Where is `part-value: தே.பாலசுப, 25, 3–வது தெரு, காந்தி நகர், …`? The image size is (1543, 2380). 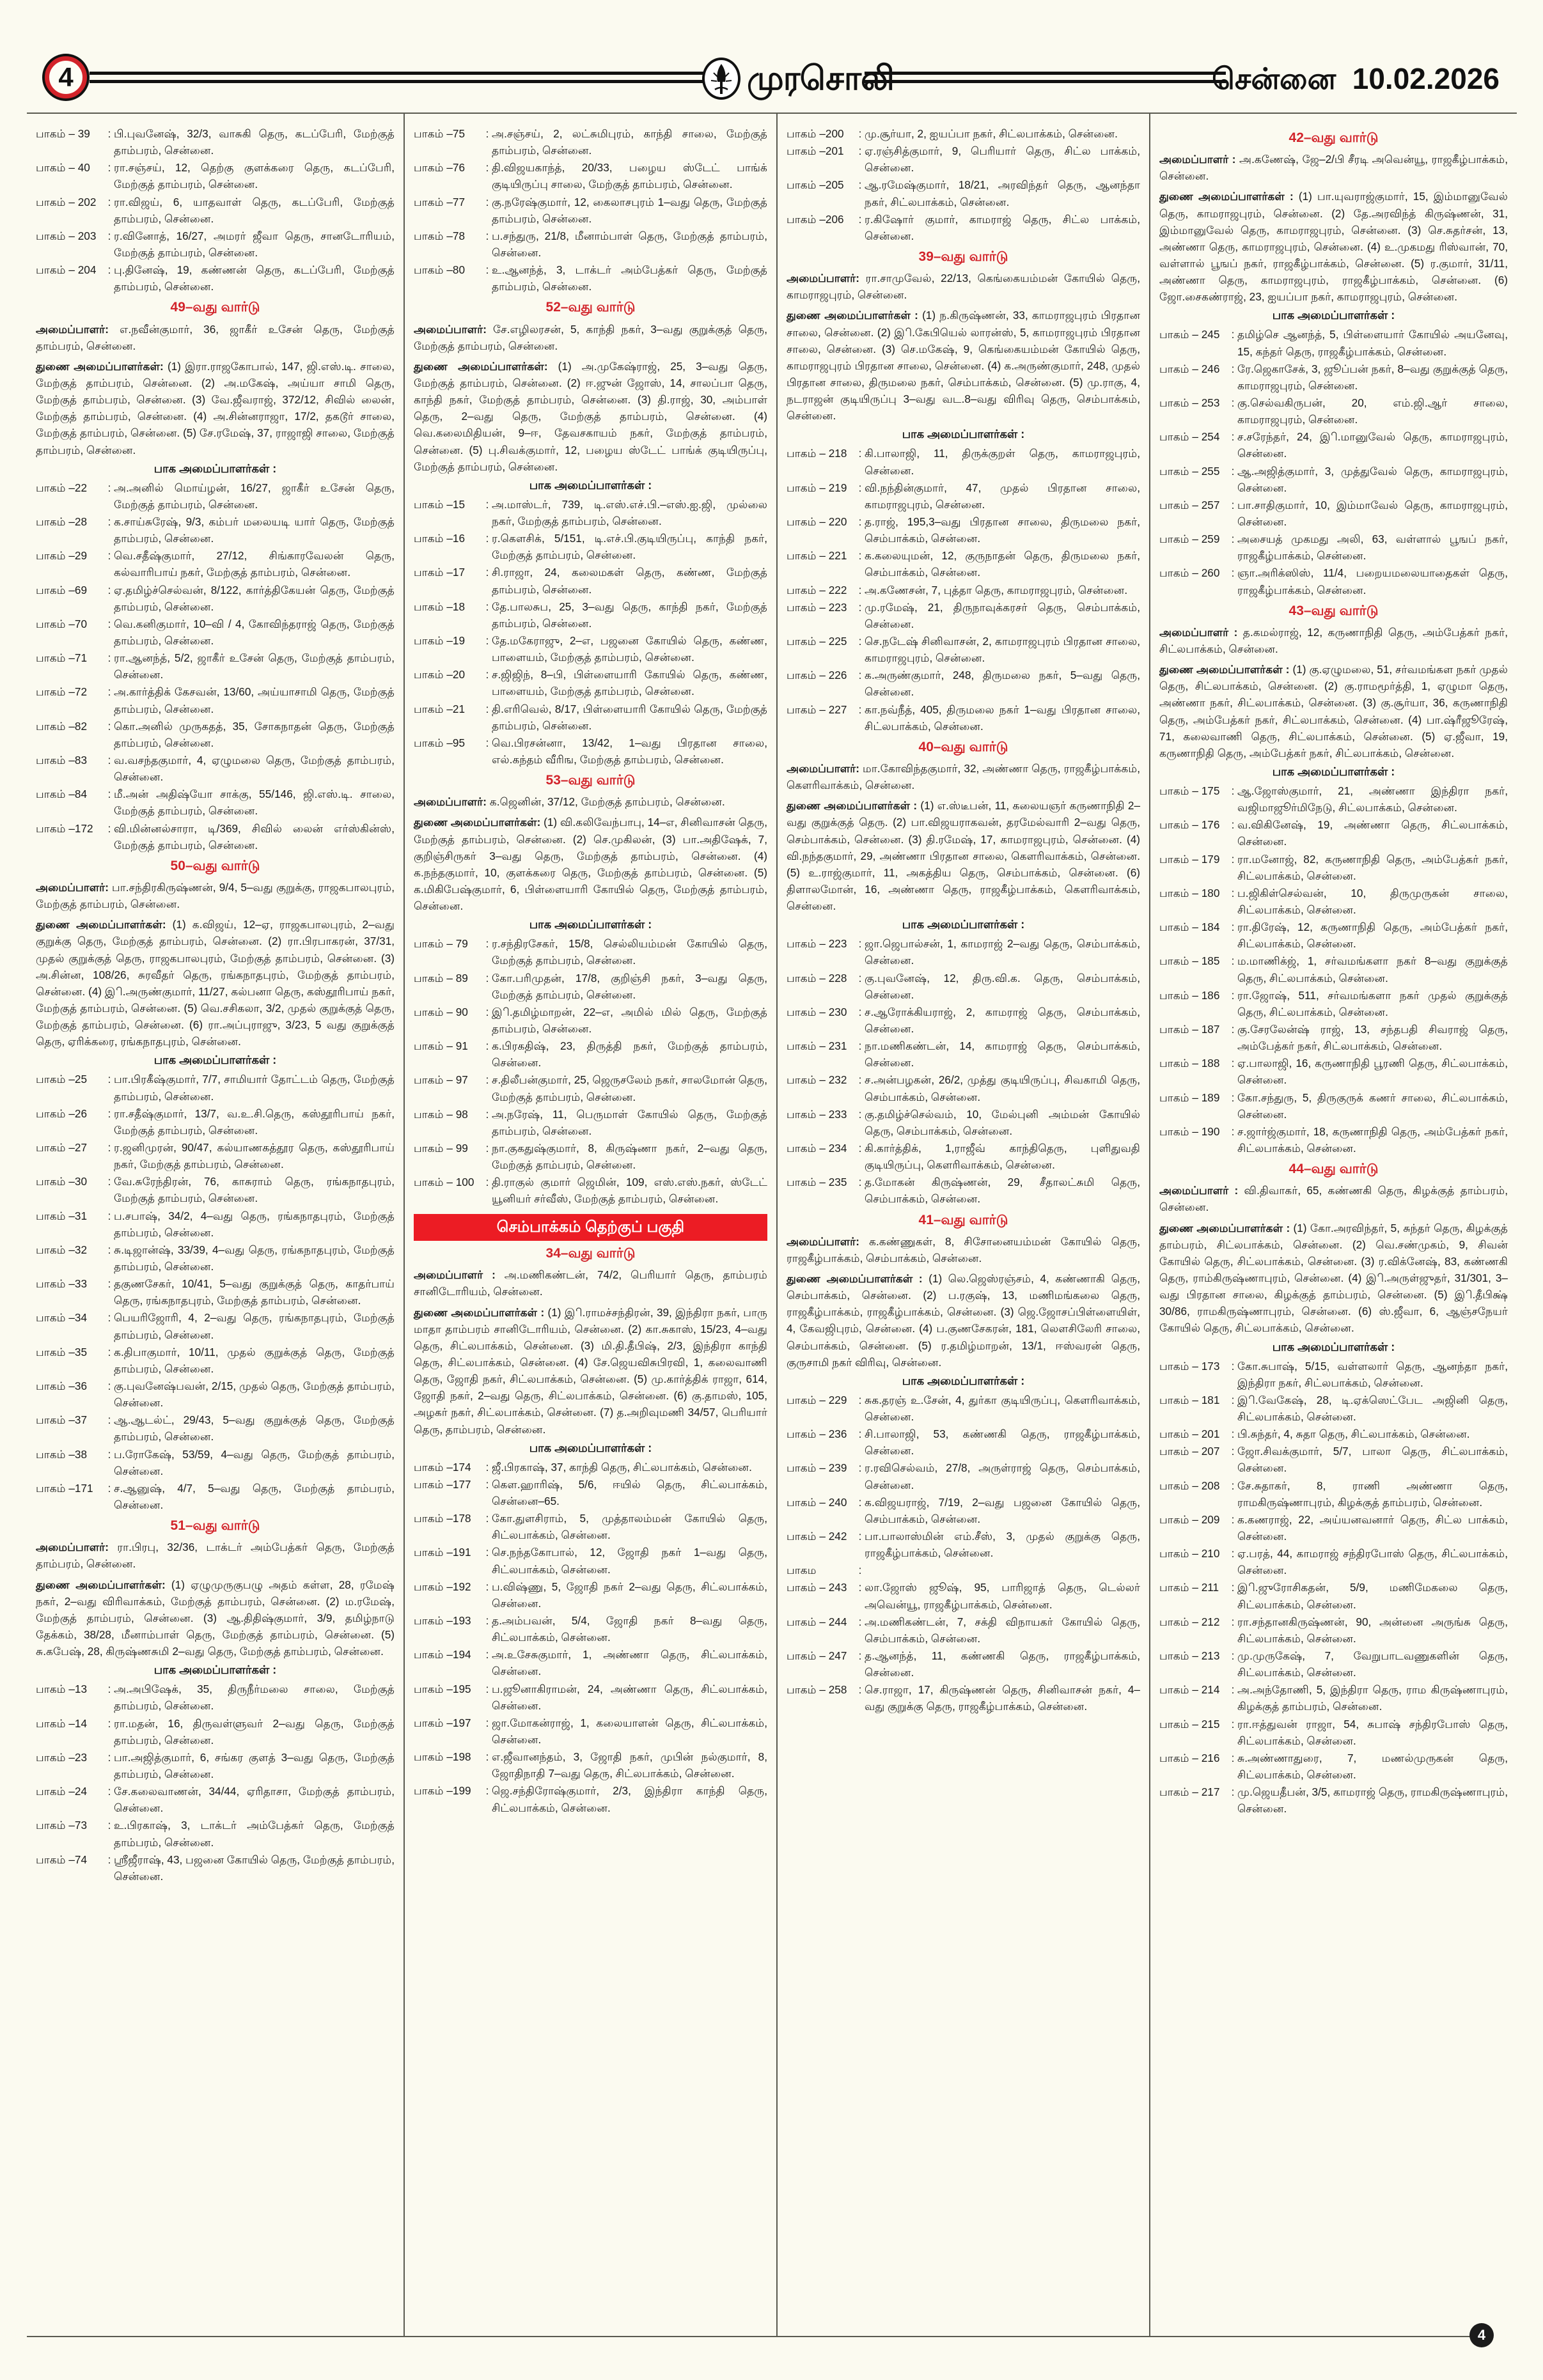 part-value: தே.பாலசுப, 25, 3–வது தெரு, காந்தி நகர், … is located at coordinates (629, 615).